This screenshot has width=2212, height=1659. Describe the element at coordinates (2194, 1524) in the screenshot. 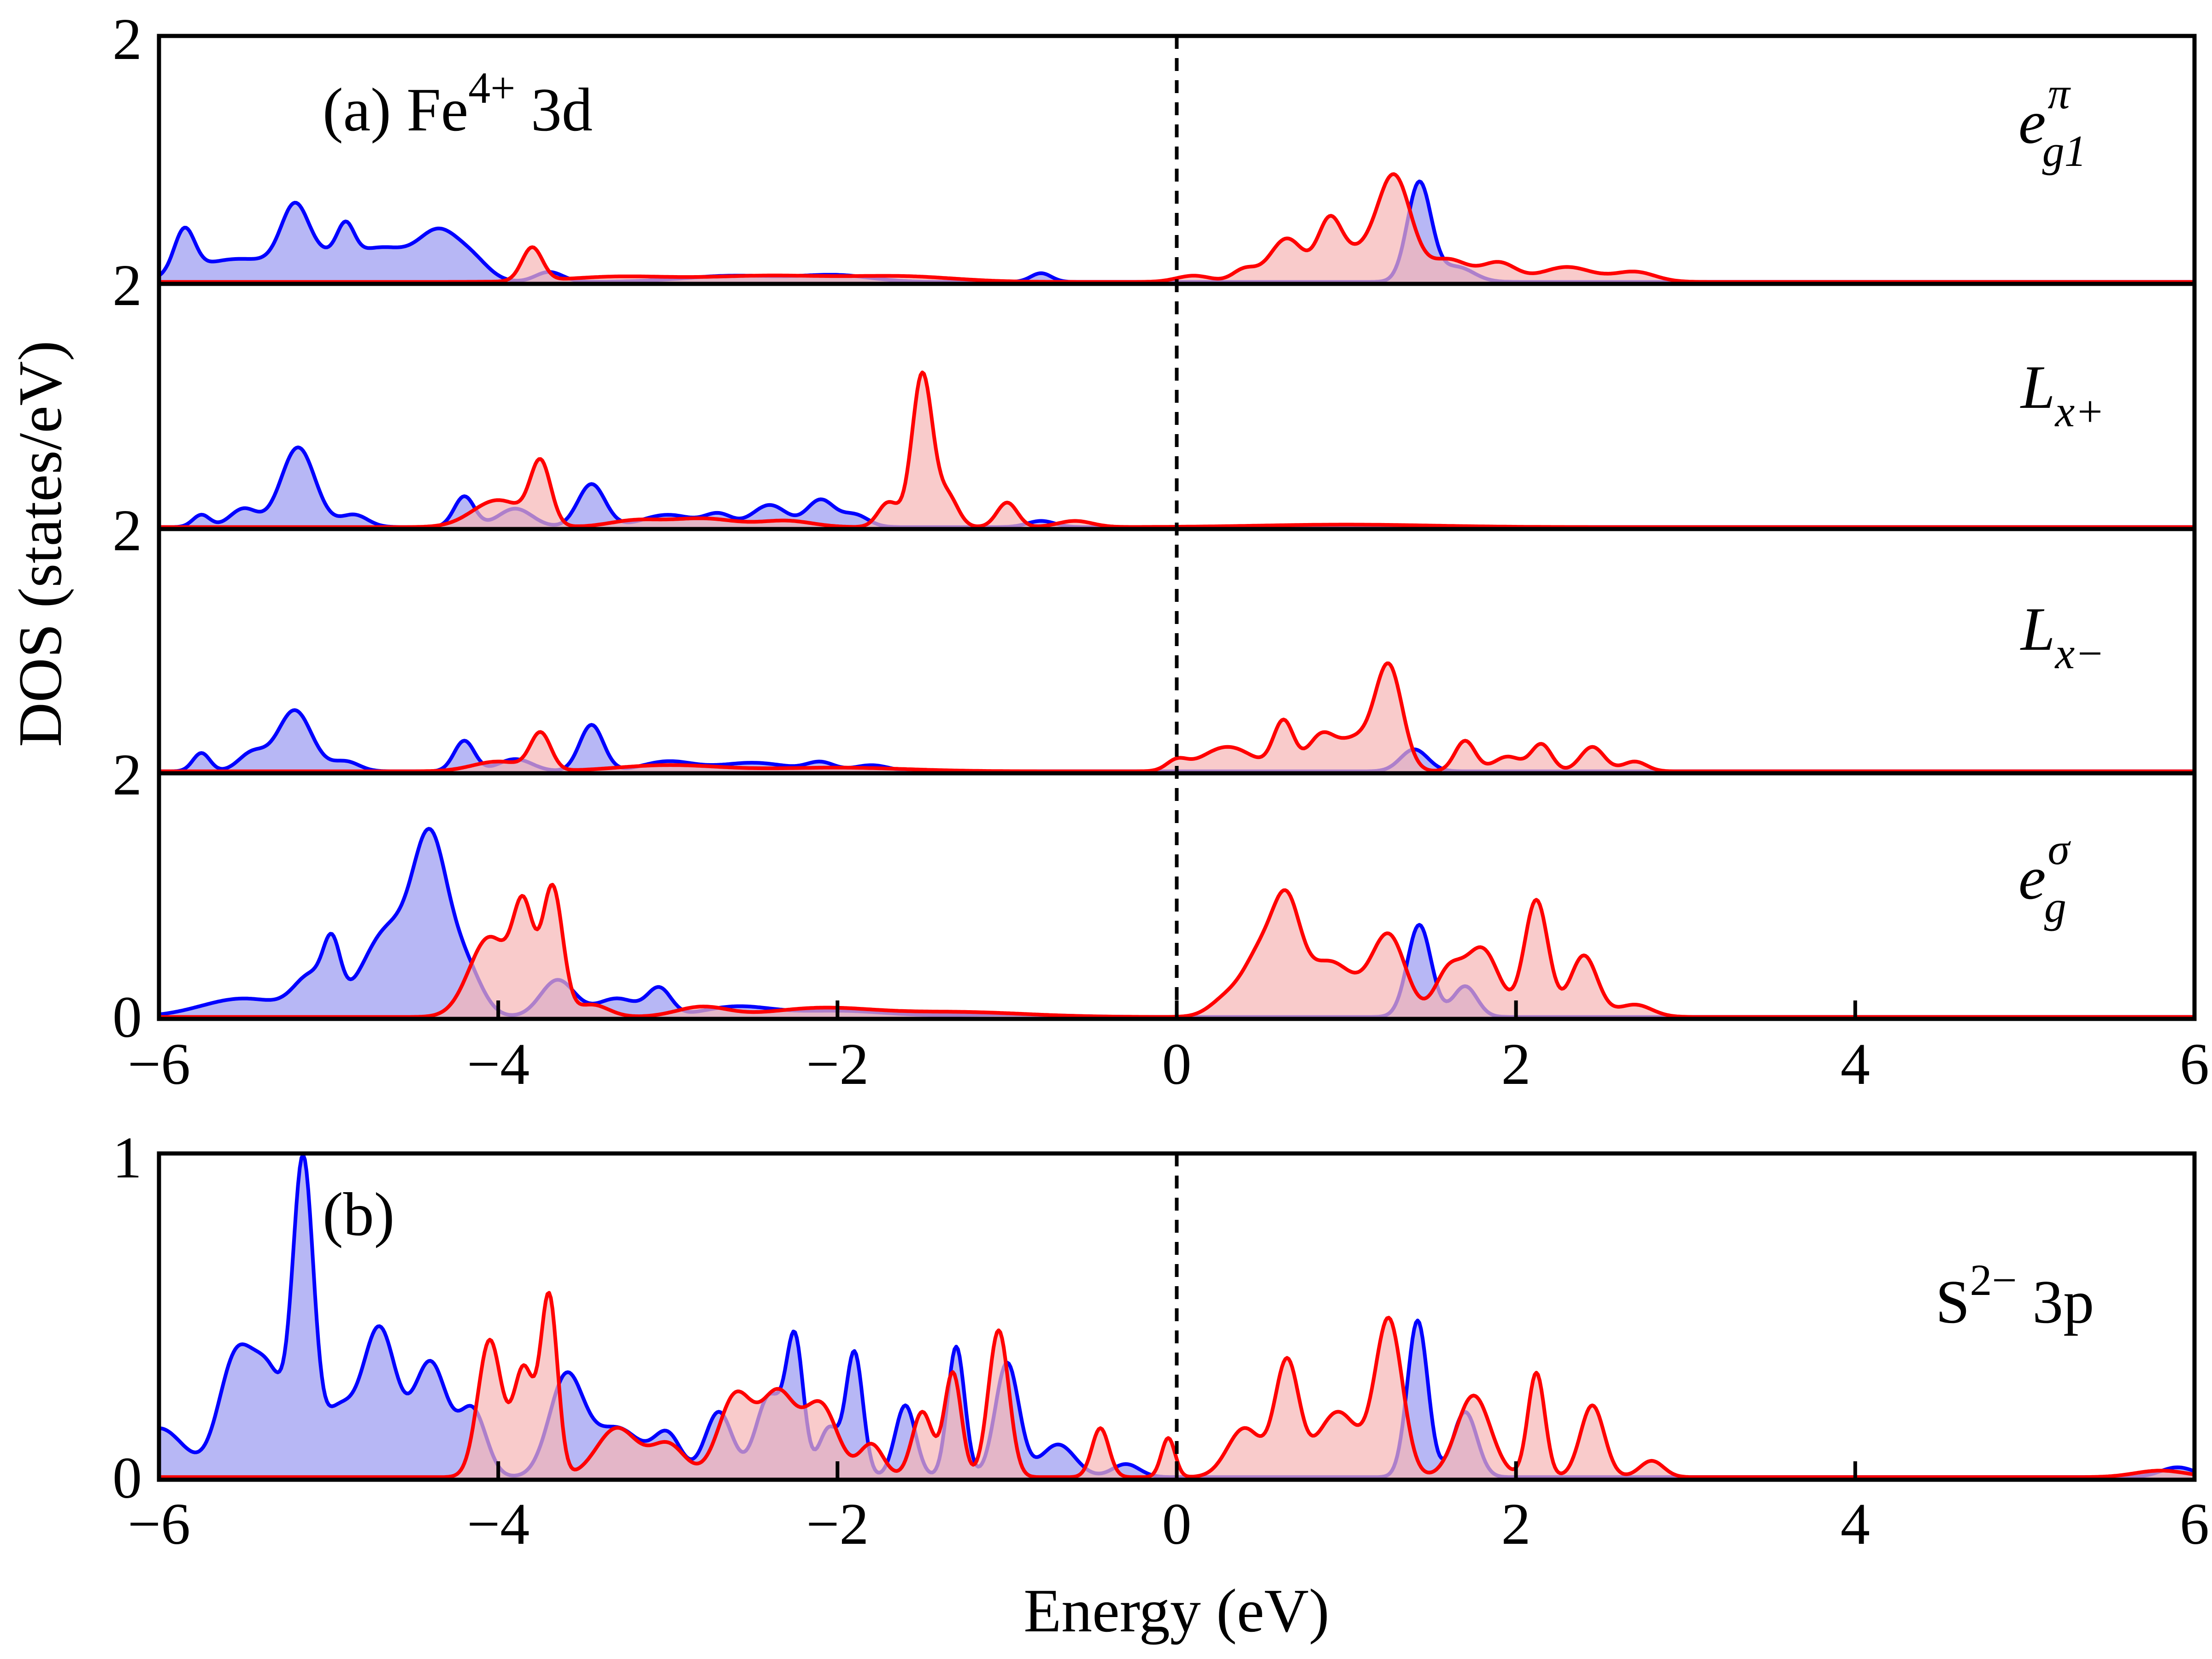

I see `panel-b-xtick-label-6: 6` at that location.